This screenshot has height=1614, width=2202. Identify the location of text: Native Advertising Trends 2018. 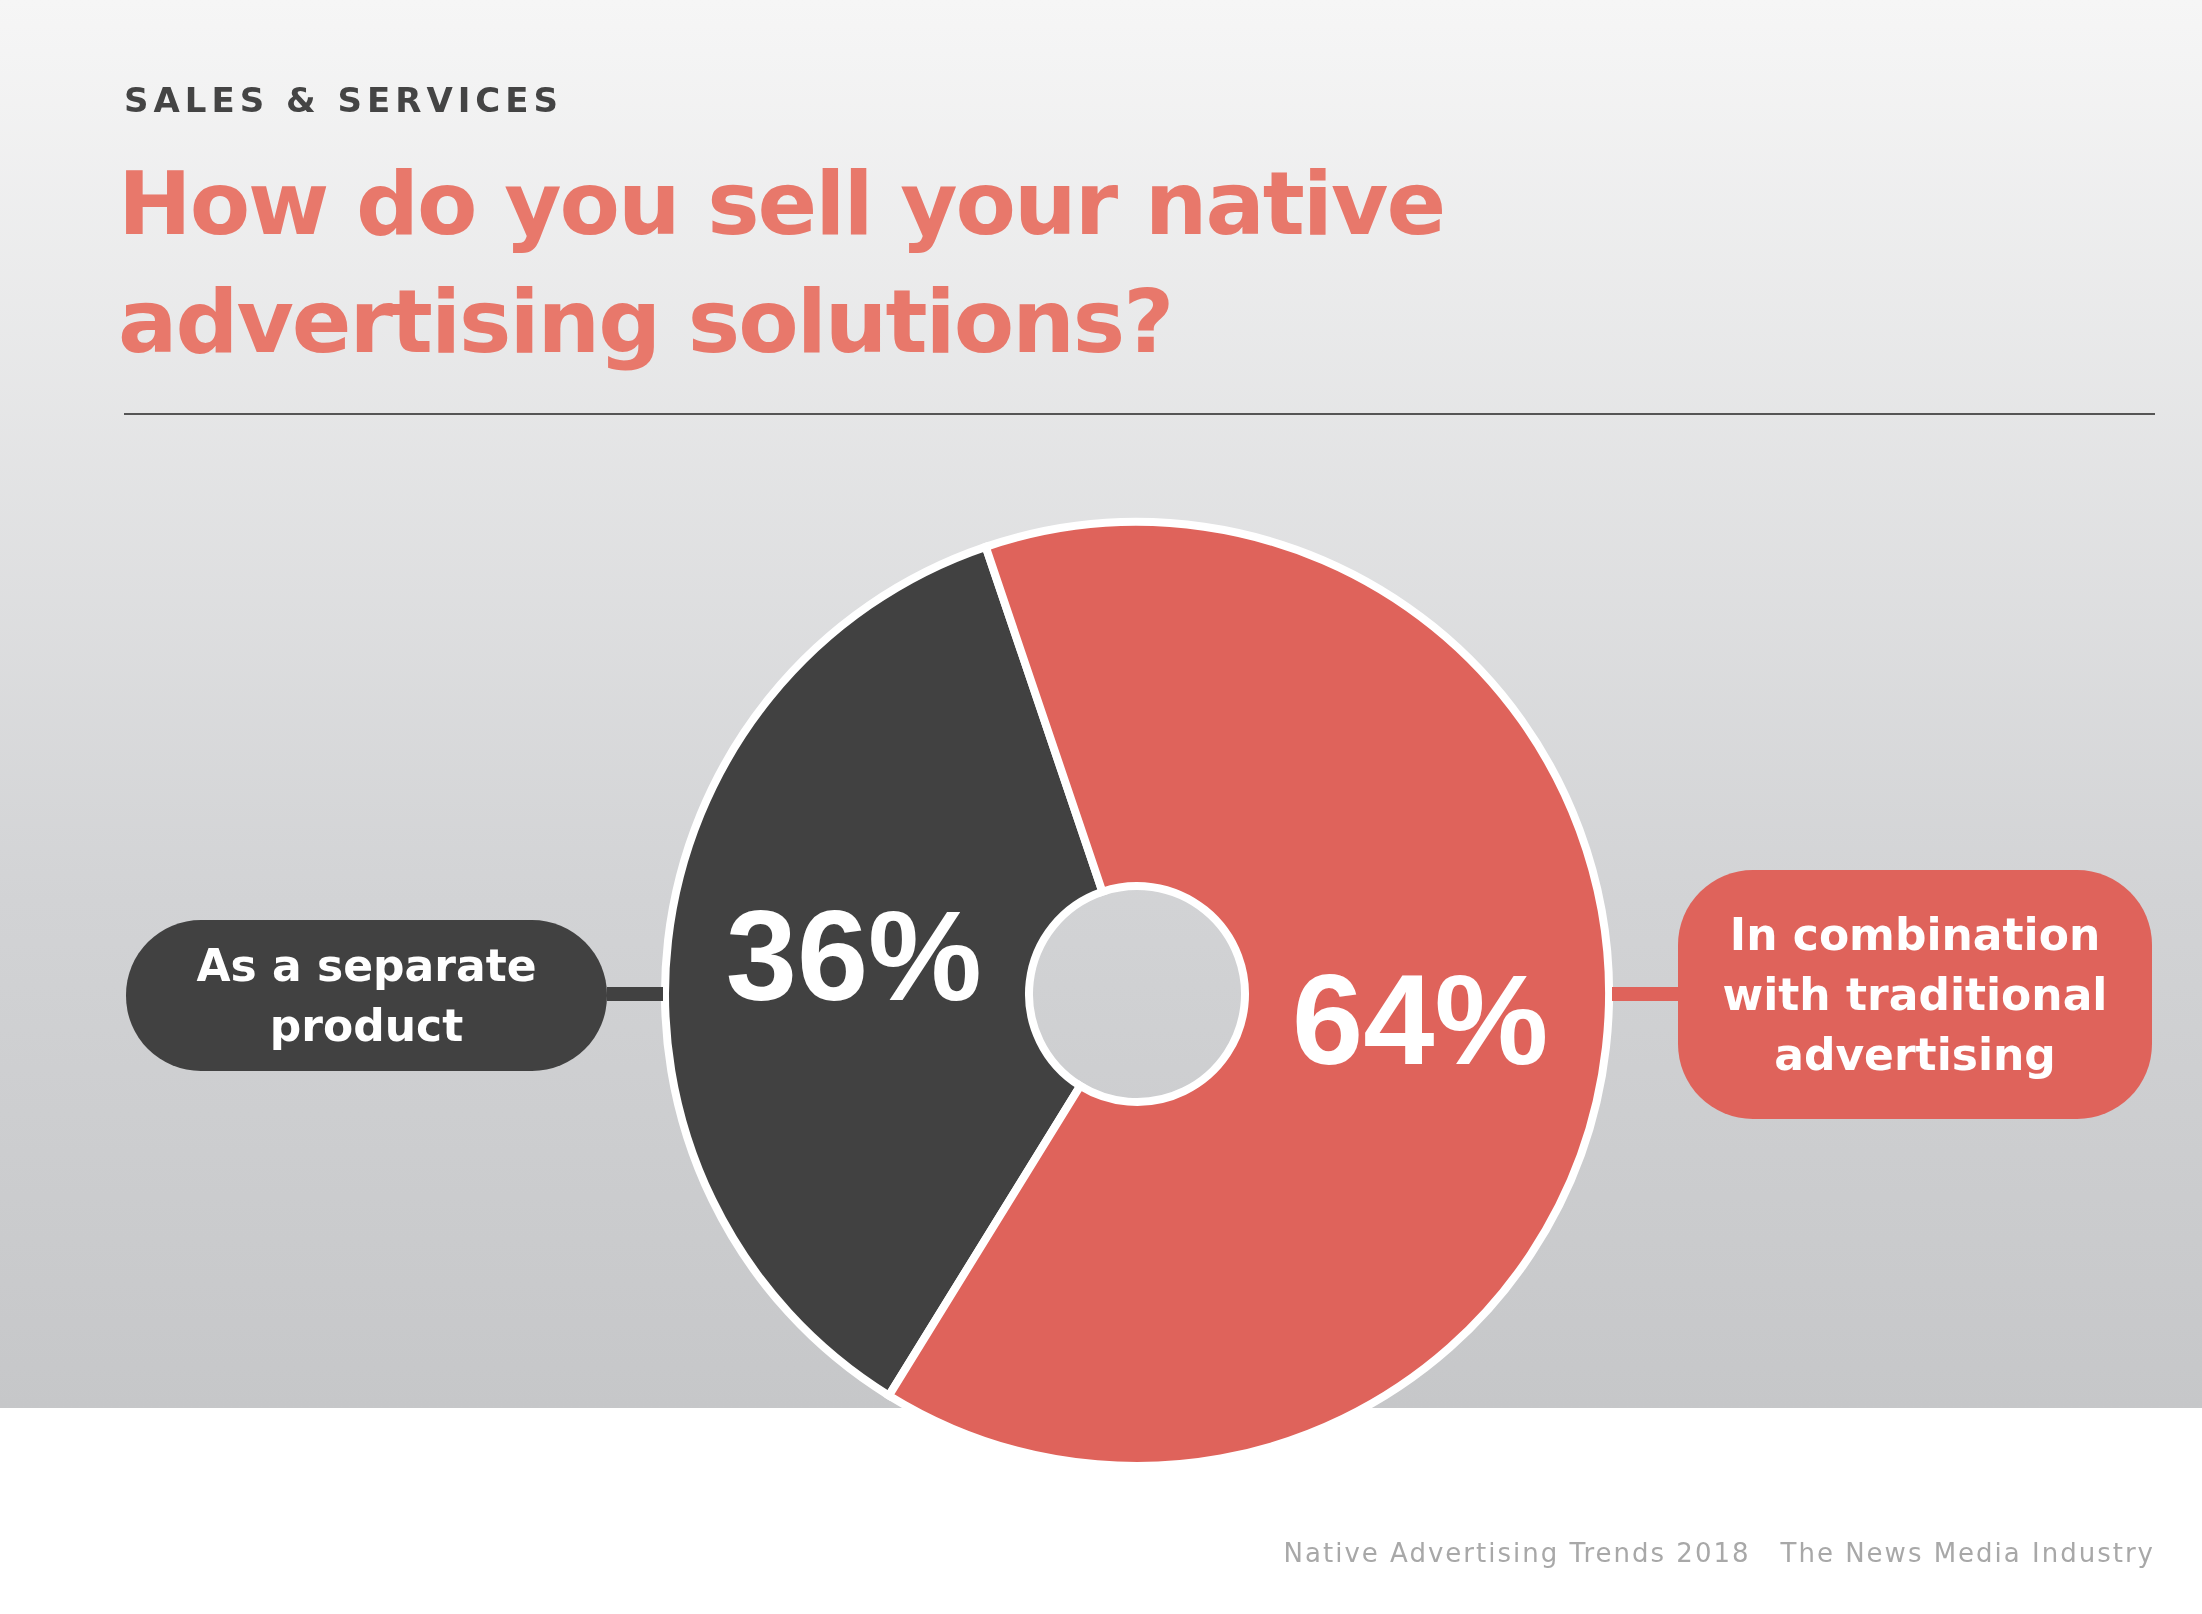
(1517, 1553).